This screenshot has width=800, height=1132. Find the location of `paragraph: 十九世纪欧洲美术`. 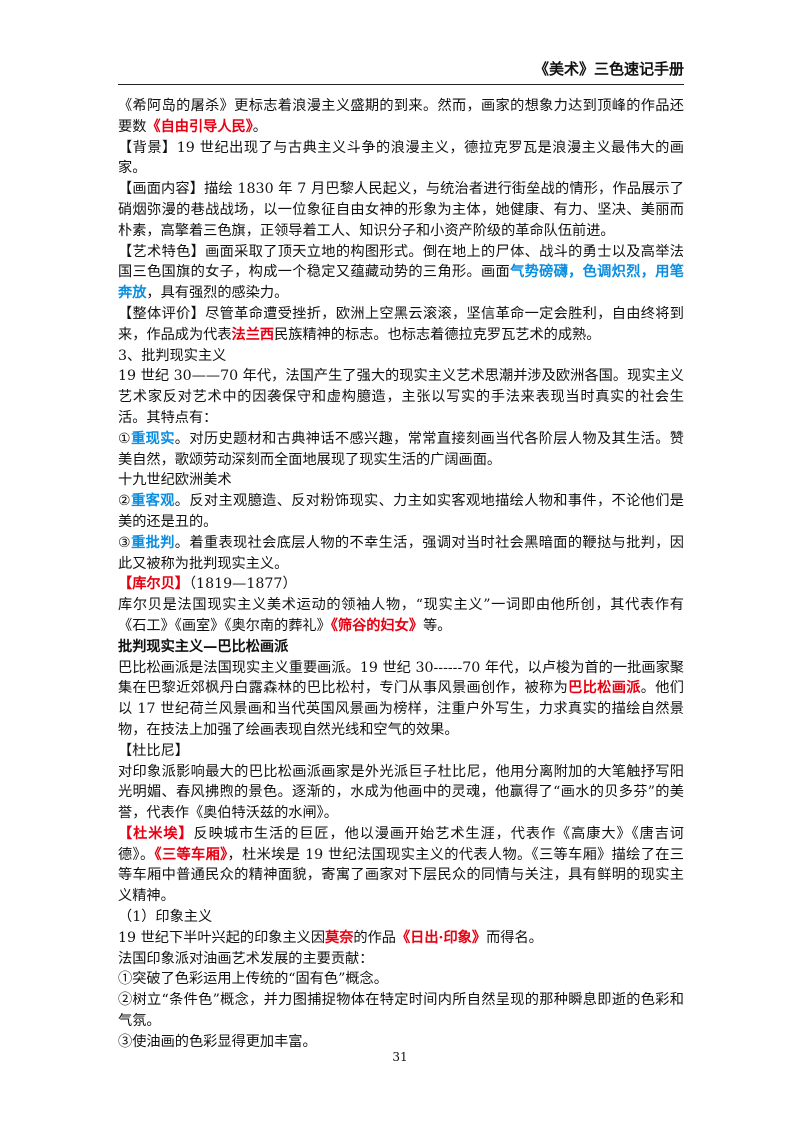

paragraph: 十九世纪欧洲美术 is located at coordinates (401, 480).